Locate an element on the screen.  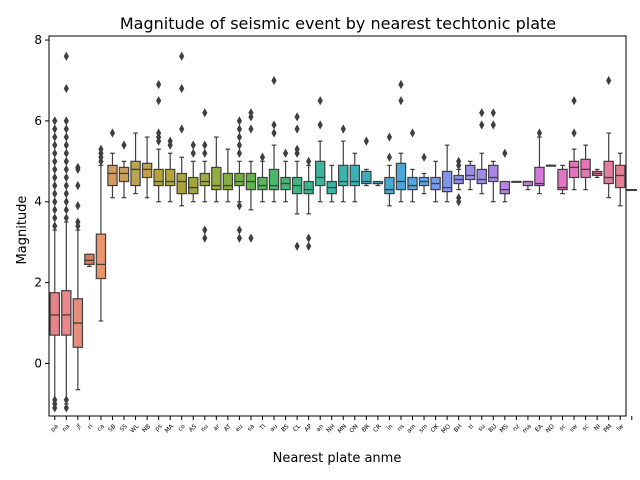
y-tick-label: 0 is located at coordinates (38, 363).